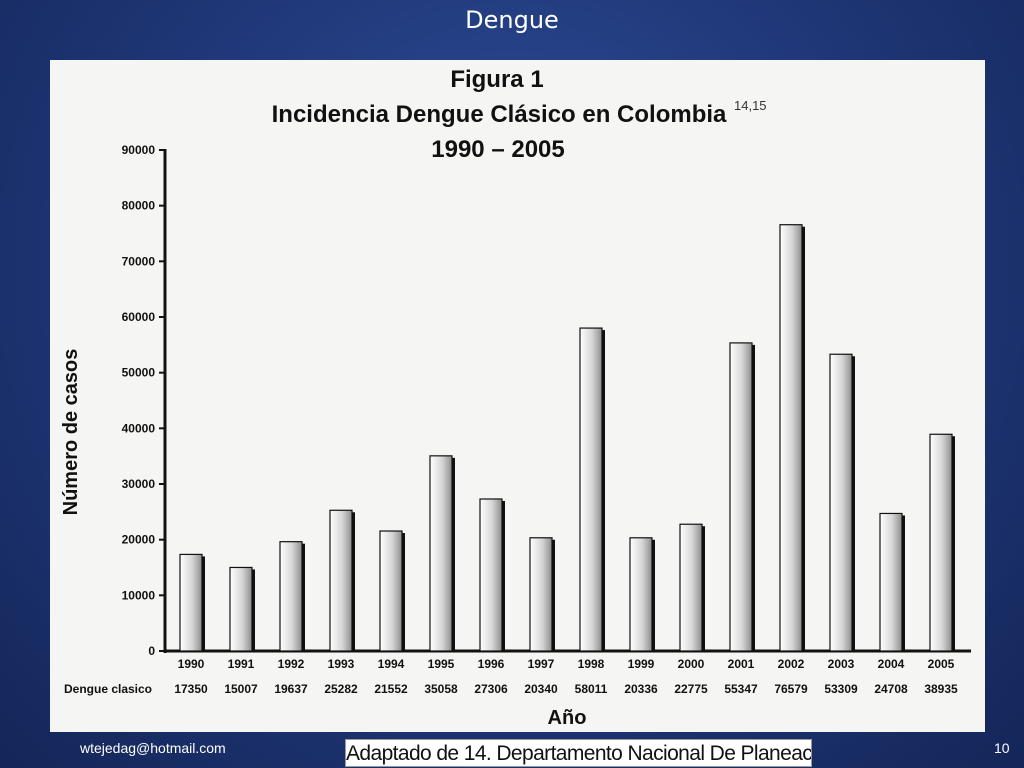 Image resolution: width=1024 pixels, height=768 pixels. I want to click on value-label: 35058, so click(441, 689).